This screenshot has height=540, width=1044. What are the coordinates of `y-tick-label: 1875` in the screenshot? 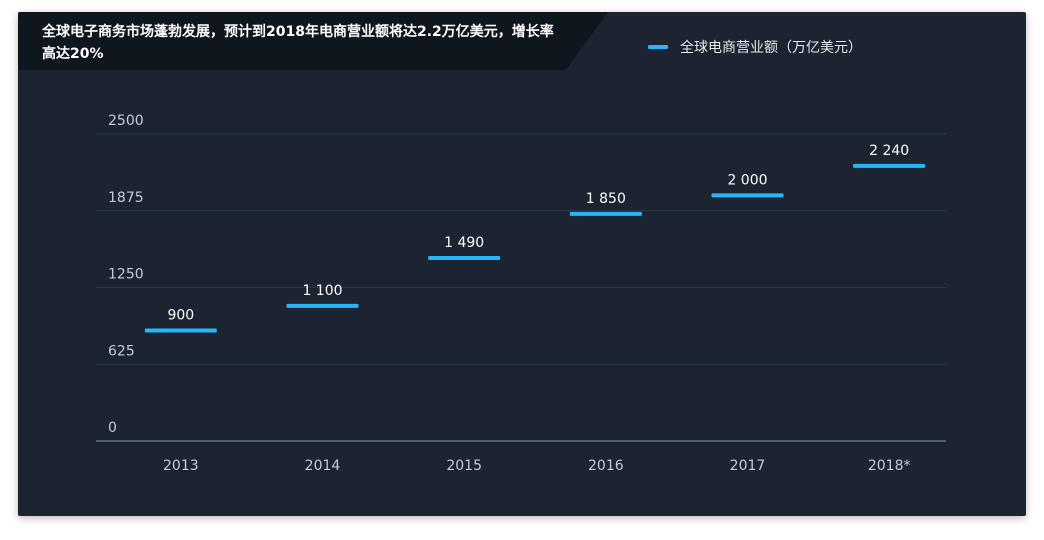 It's located at (126, 198).